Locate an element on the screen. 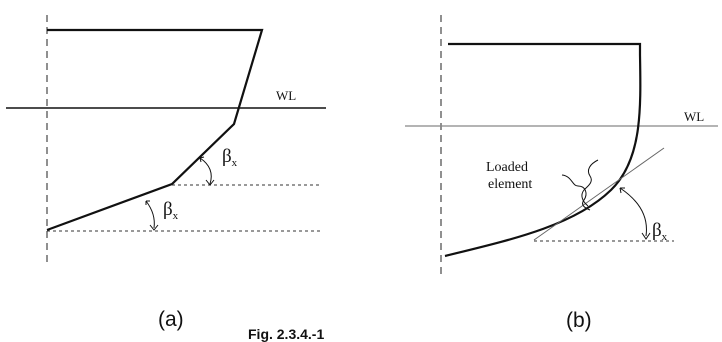 The height and width of the screenshot is (342, 722). figure-caption: Fig. 2.3.4.-1 is located at coordinates (286, 334).